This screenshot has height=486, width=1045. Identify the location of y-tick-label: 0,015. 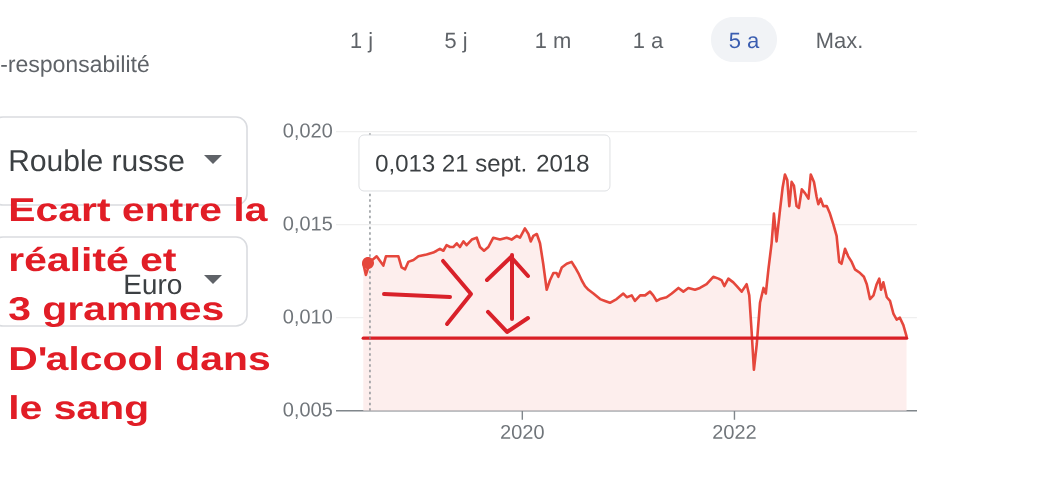
(307, 224).